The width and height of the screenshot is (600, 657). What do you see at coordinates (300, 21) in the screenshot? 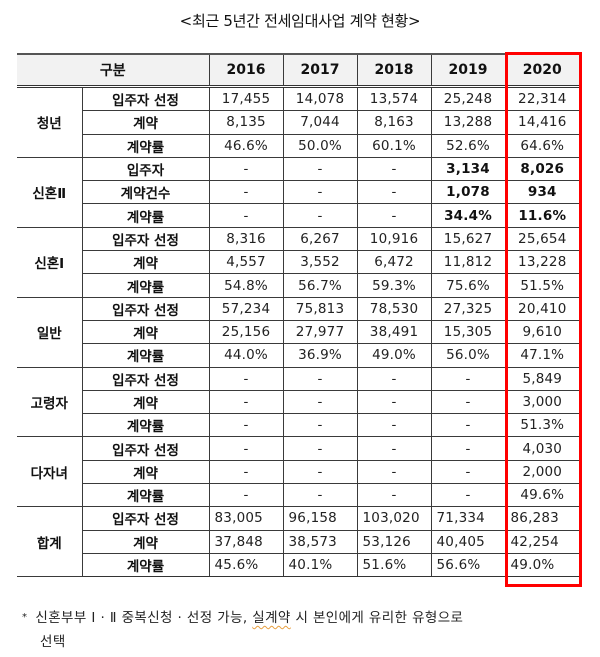
I see `table-title: <최근 5년간 전세임대사업 계약 현황>` at bounding box center [300, 21].